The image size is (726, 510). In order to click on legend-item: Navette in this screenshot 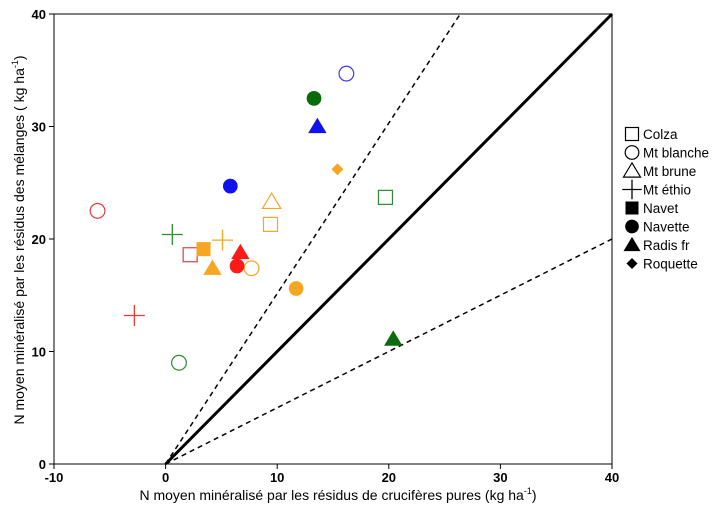, I will do `click(657, 227)`.